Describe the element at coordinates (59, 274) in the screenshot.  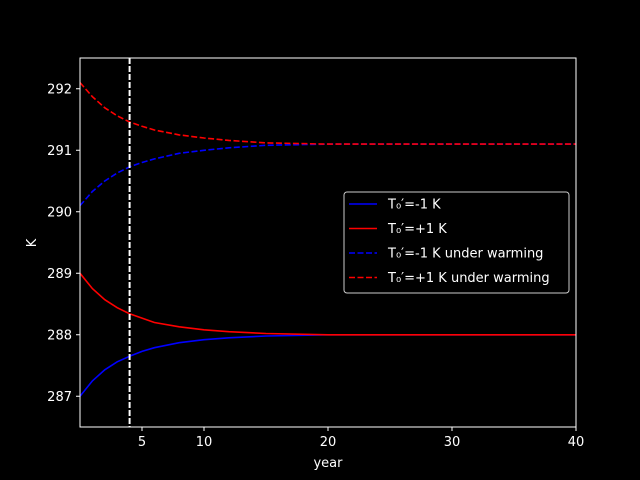
I see `y-tick-label: 289` at that location.